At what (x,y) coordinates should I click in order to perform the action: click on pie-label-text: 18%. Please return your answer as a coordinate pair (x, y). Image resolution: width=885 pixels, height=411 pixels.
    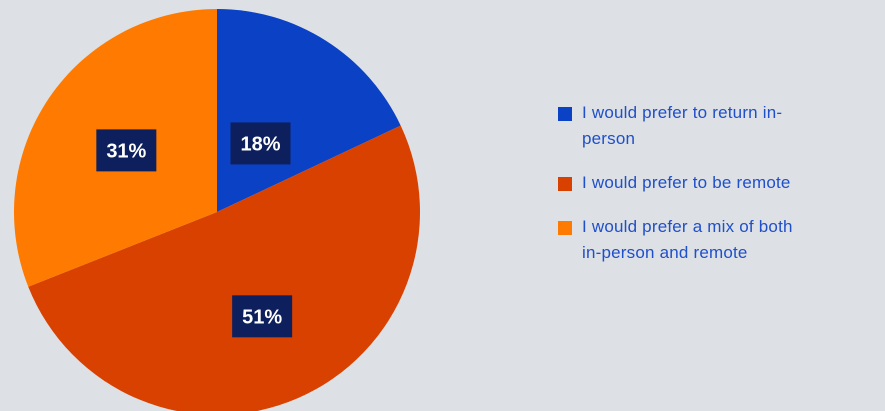
    Looking at the image, I should click on (260, 144).